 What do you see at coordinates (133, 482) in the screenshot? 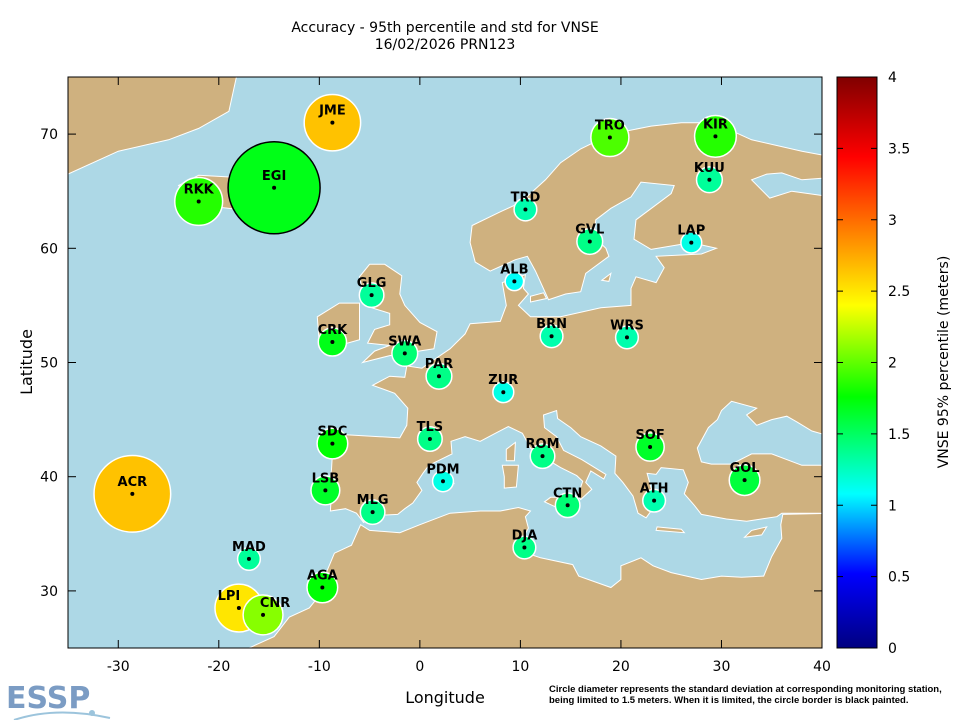
I see `station-label: ACR` at bounding box center [133, 482].